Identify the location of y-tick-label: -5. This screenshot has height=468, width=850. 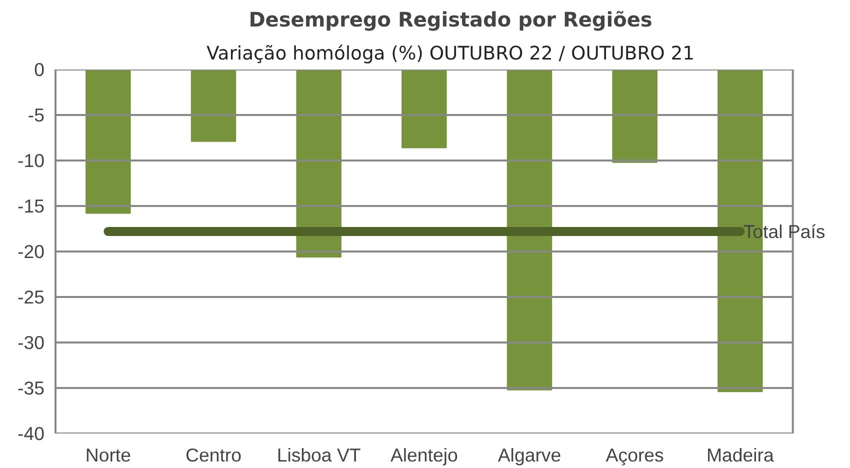
(36, 115).